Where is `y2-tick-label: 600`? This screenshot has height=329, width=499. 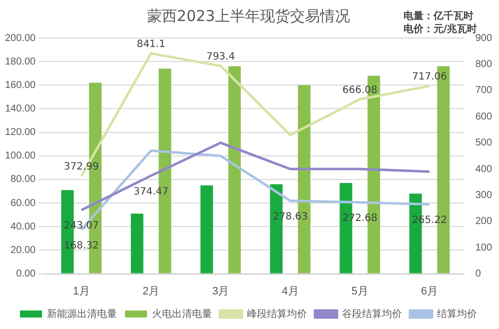
y2-tick-label: 600 is located at coordinates (483, 116).